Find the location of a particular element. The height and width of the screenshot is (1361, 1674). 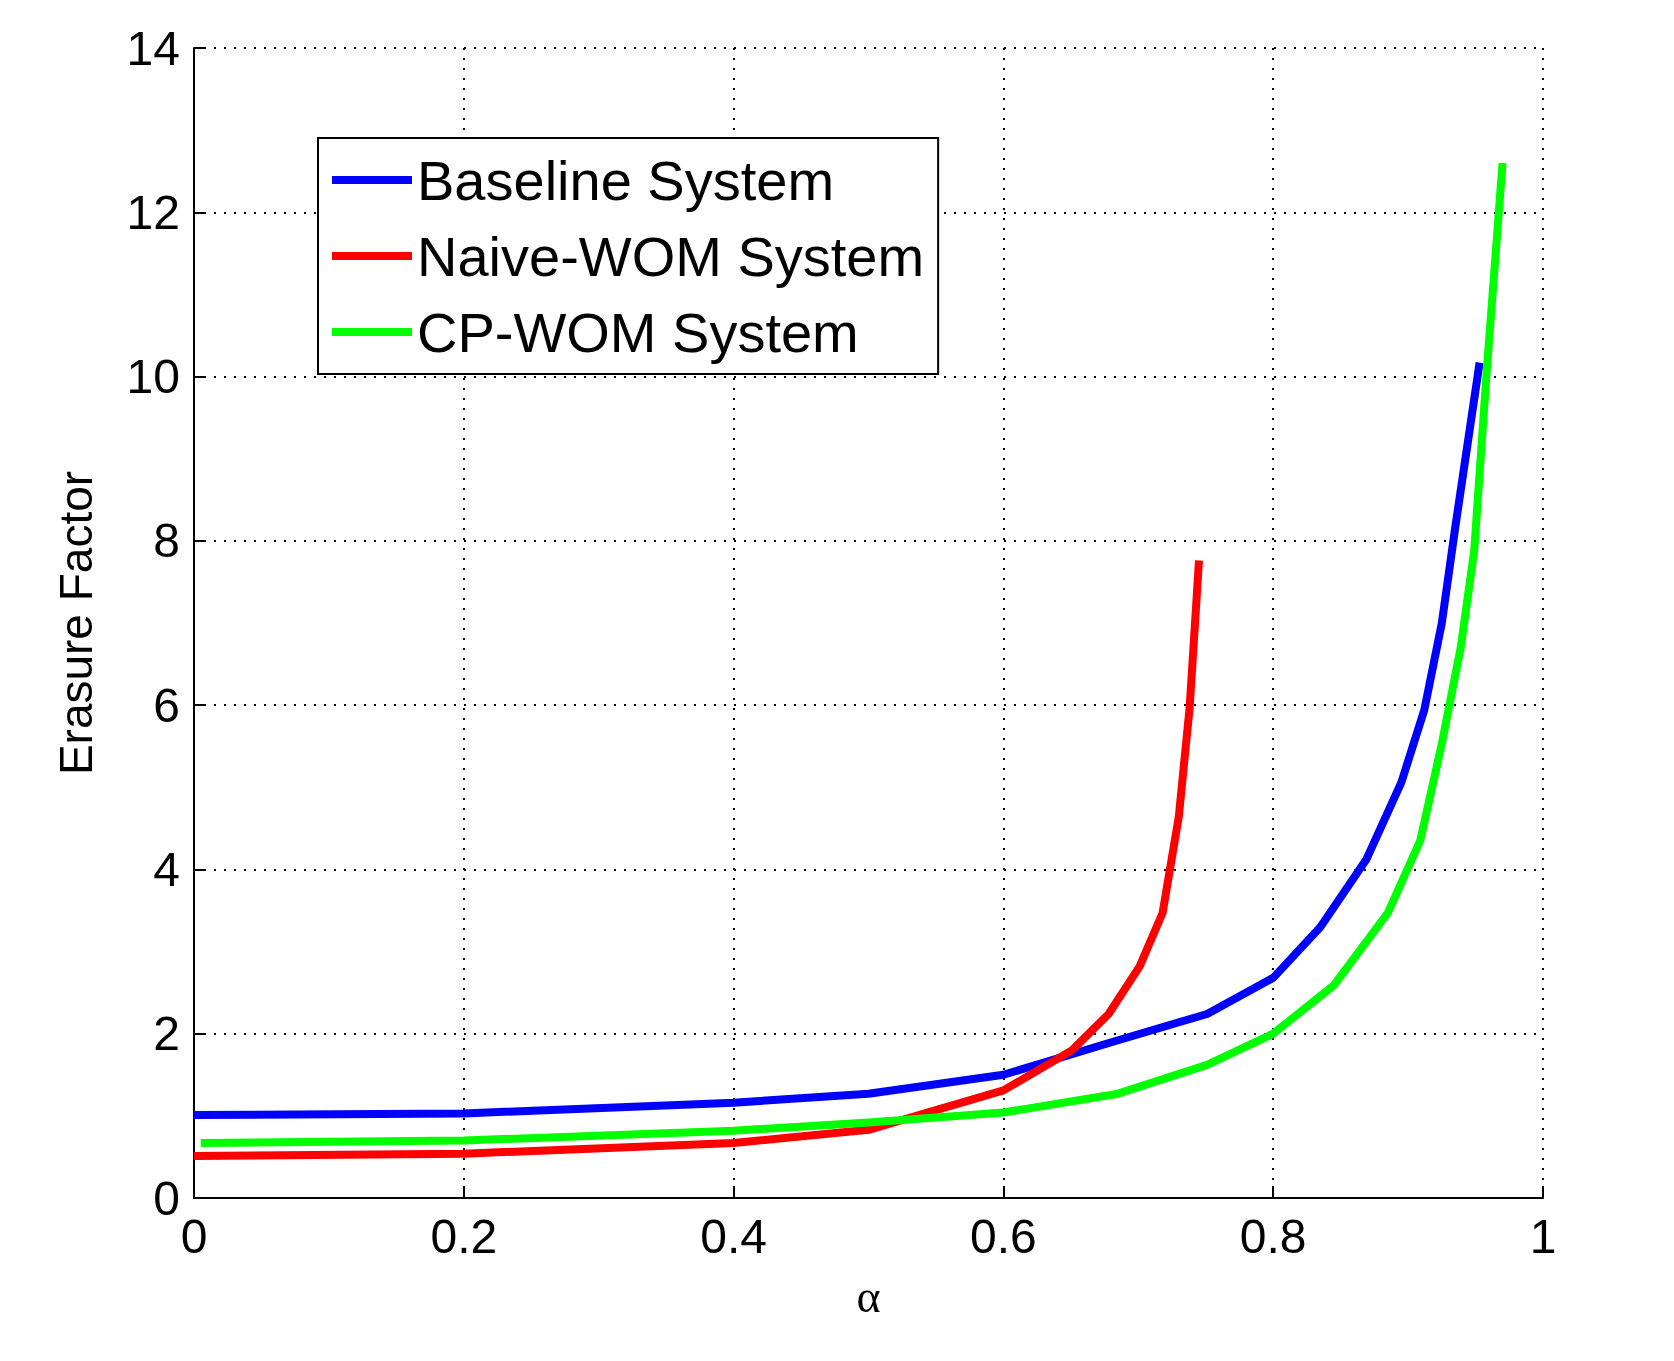

y-tick-label: 10 is located at coordinates (153, 377).